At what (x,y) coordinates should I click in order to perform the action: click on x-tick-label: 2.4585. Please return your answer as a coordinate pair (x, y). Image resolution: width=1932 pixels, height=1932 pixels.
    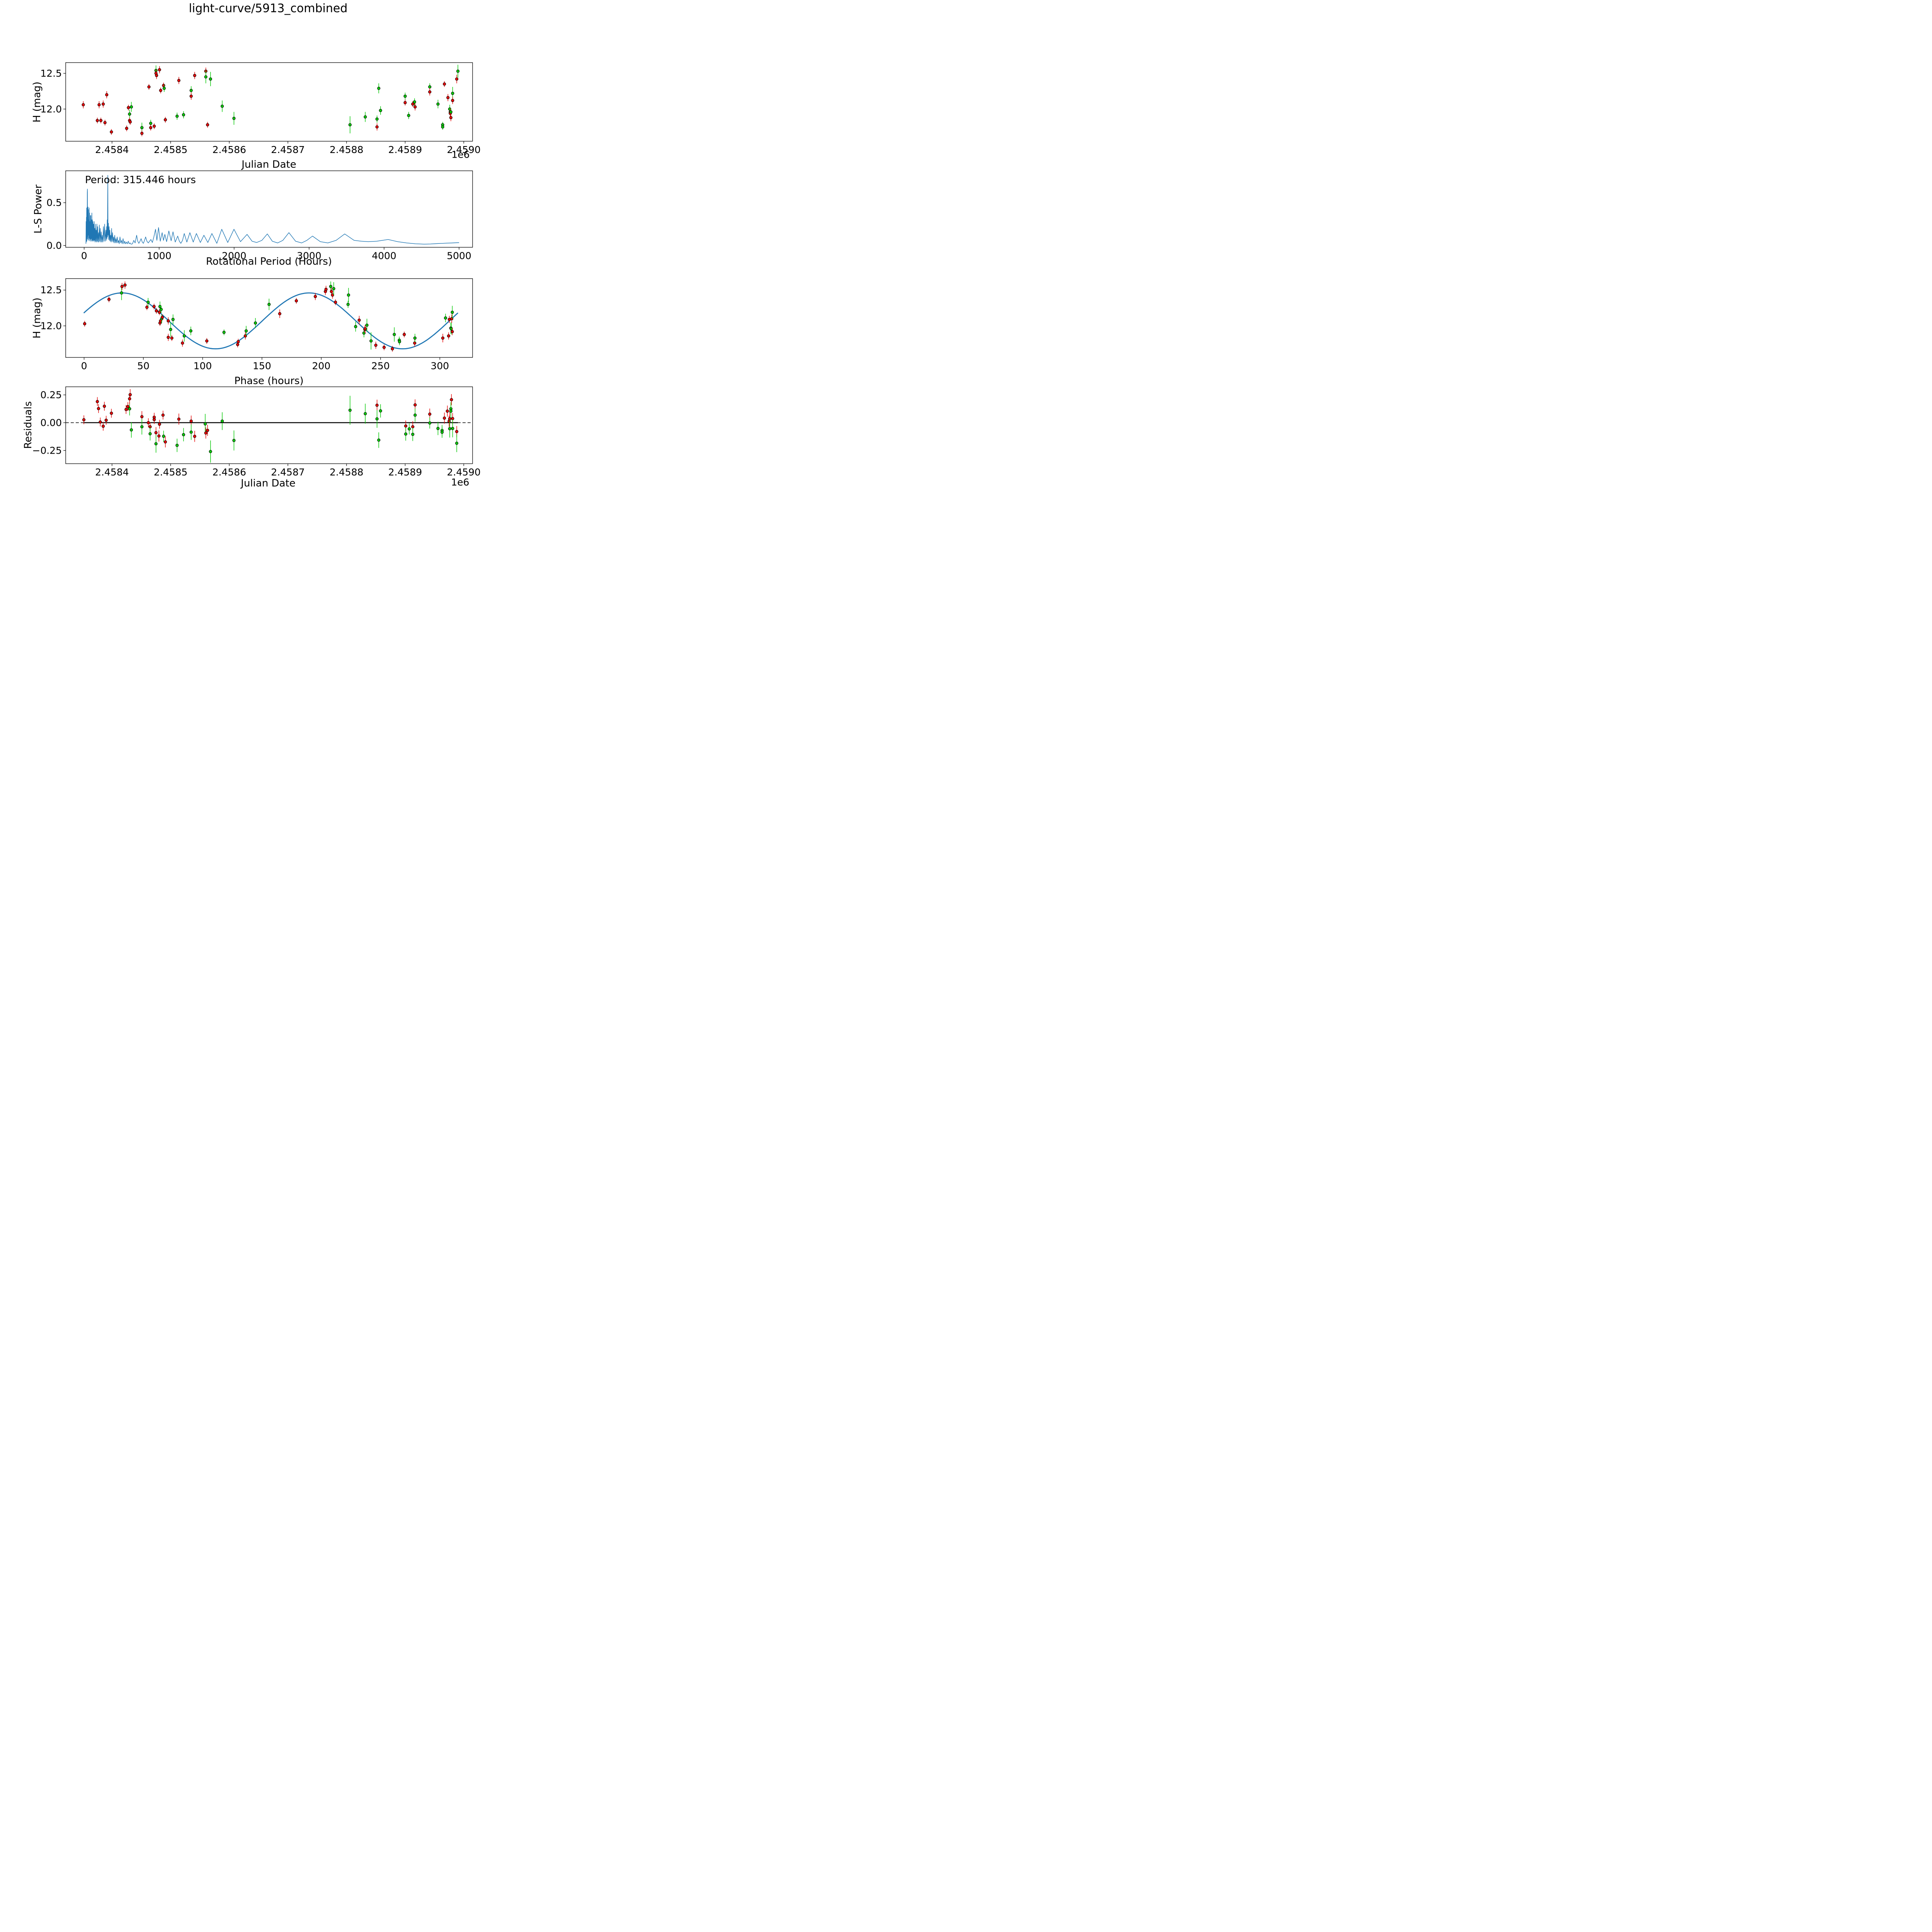
    Looking at the image, I should click on (170, 472).